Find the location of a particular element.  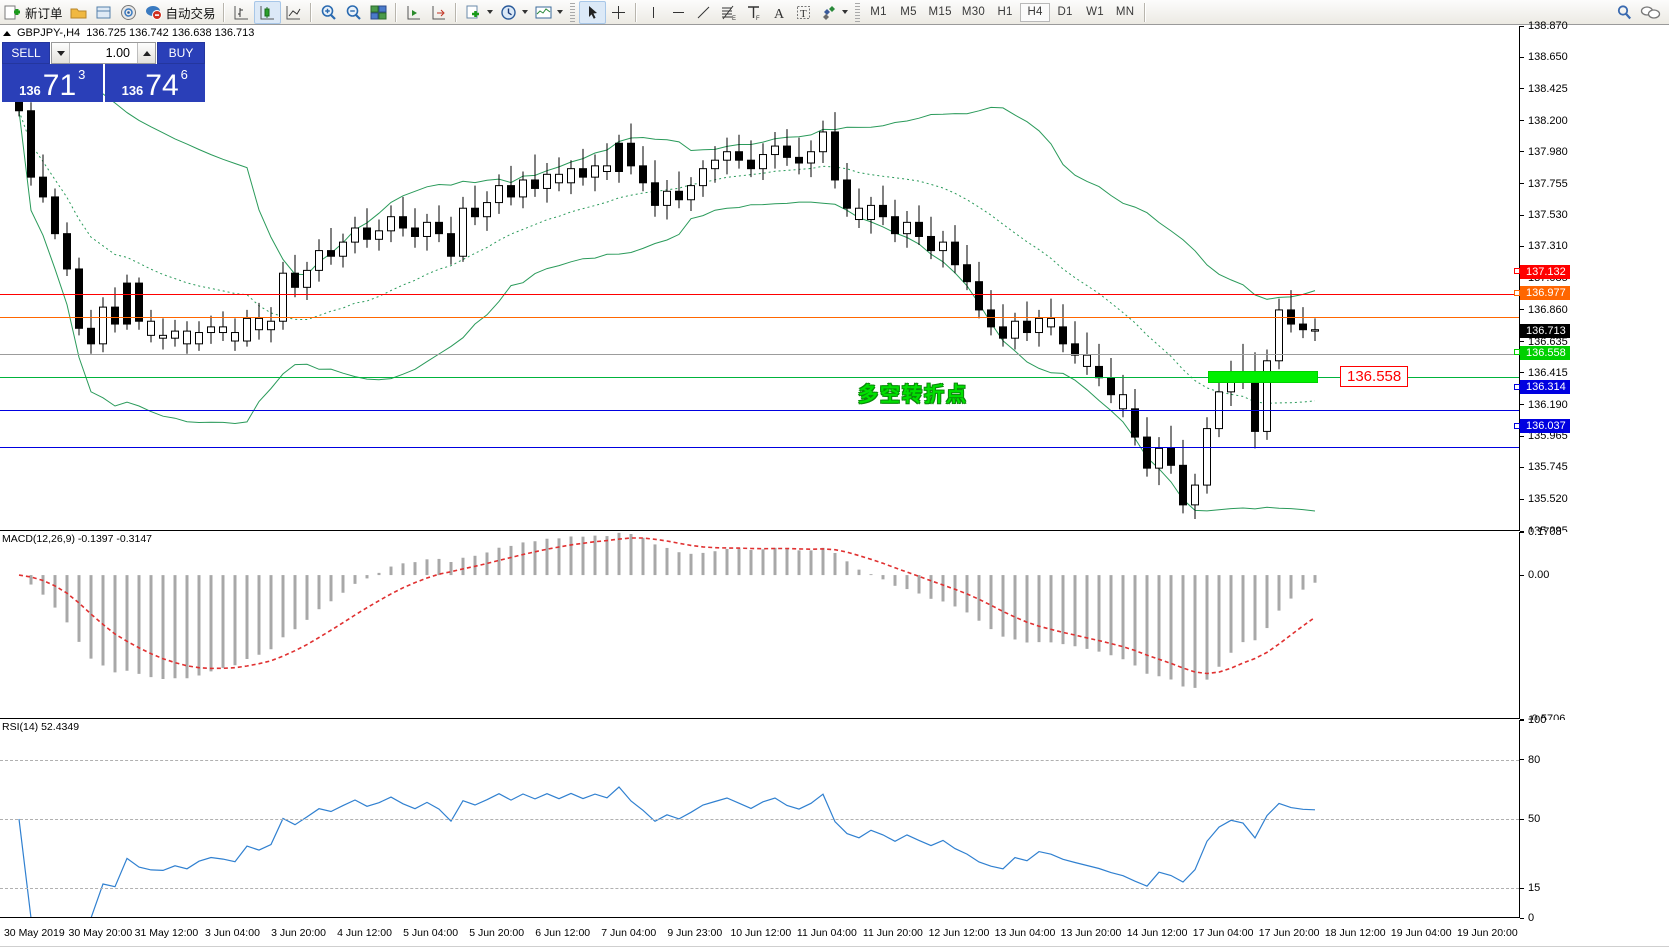

auto-scroll-icon is located at coordinates (438, 12).